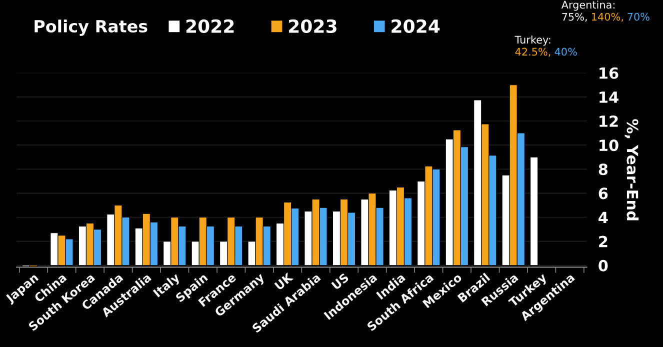  Describe the element at coordinates (532, 41) in the screenshot. I see `text: Turkey:` at that location.